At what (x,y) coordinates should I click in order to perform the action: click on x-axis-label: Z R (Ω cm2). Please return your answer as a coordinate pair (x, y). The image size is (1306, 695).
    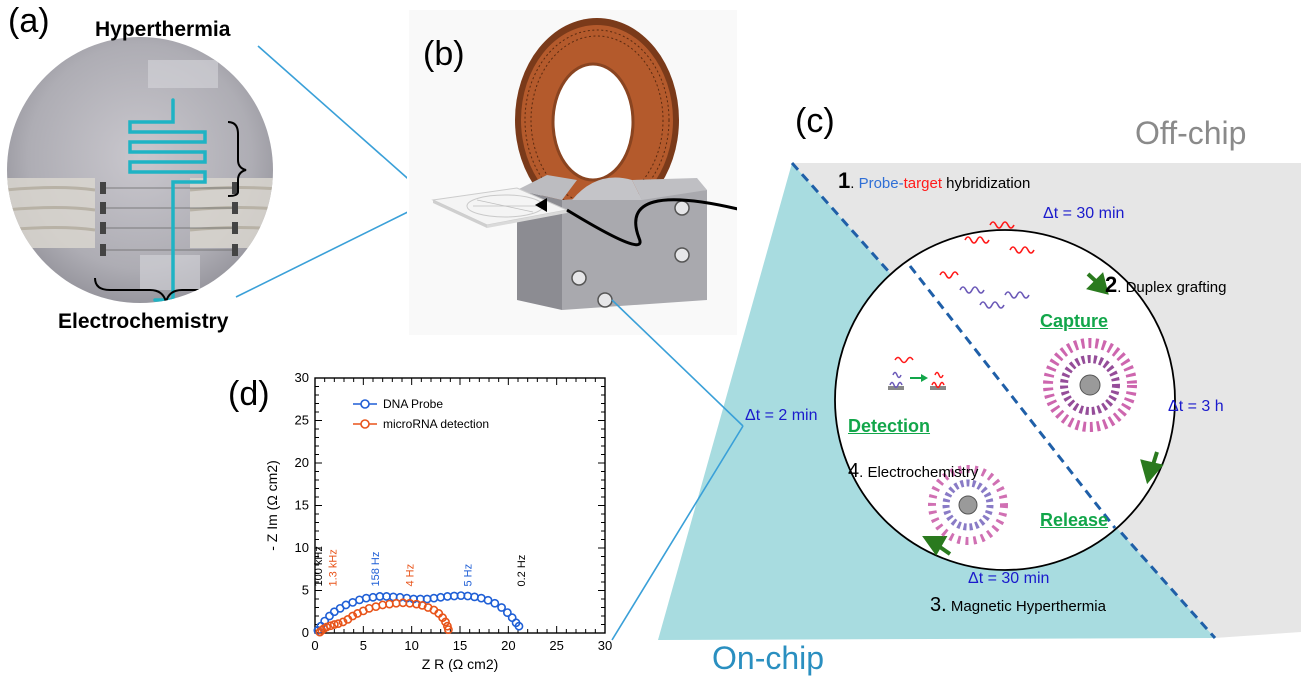
    Looking at the image, I should click on (460, 664).